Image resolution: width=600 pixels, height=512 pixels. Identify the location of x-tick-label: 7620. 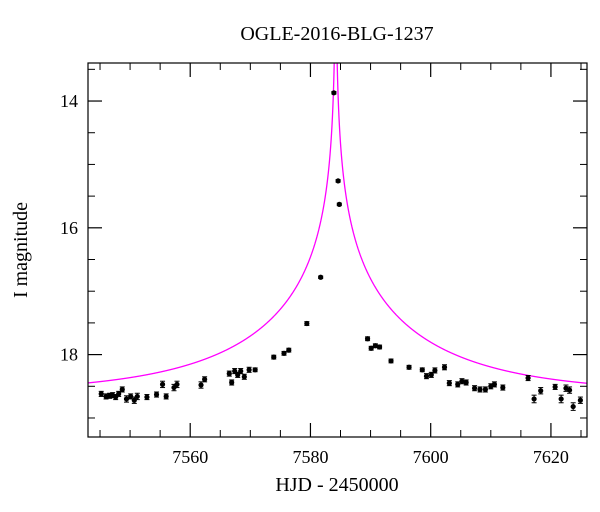
(551, 457).